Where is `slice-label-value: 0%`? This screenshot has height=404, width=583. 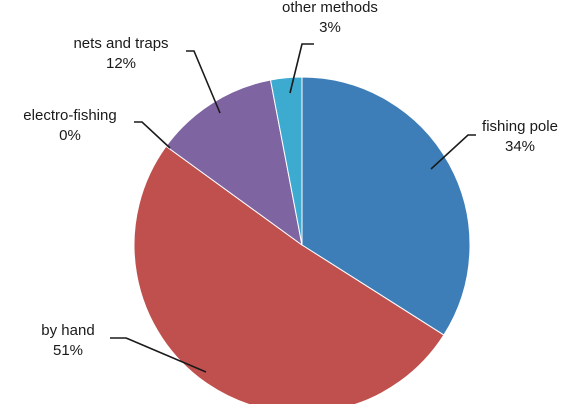
slice-label-value: 0% is located at coordinates (70, 135).